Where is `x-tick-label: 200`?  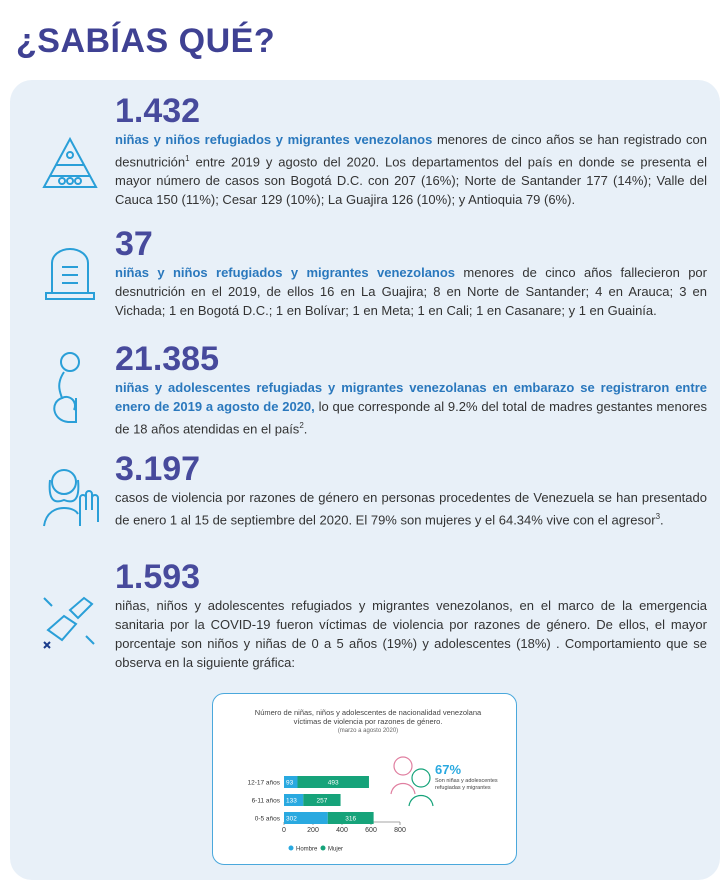
x-tick-label: 200 is located at coordinates (313, 830).